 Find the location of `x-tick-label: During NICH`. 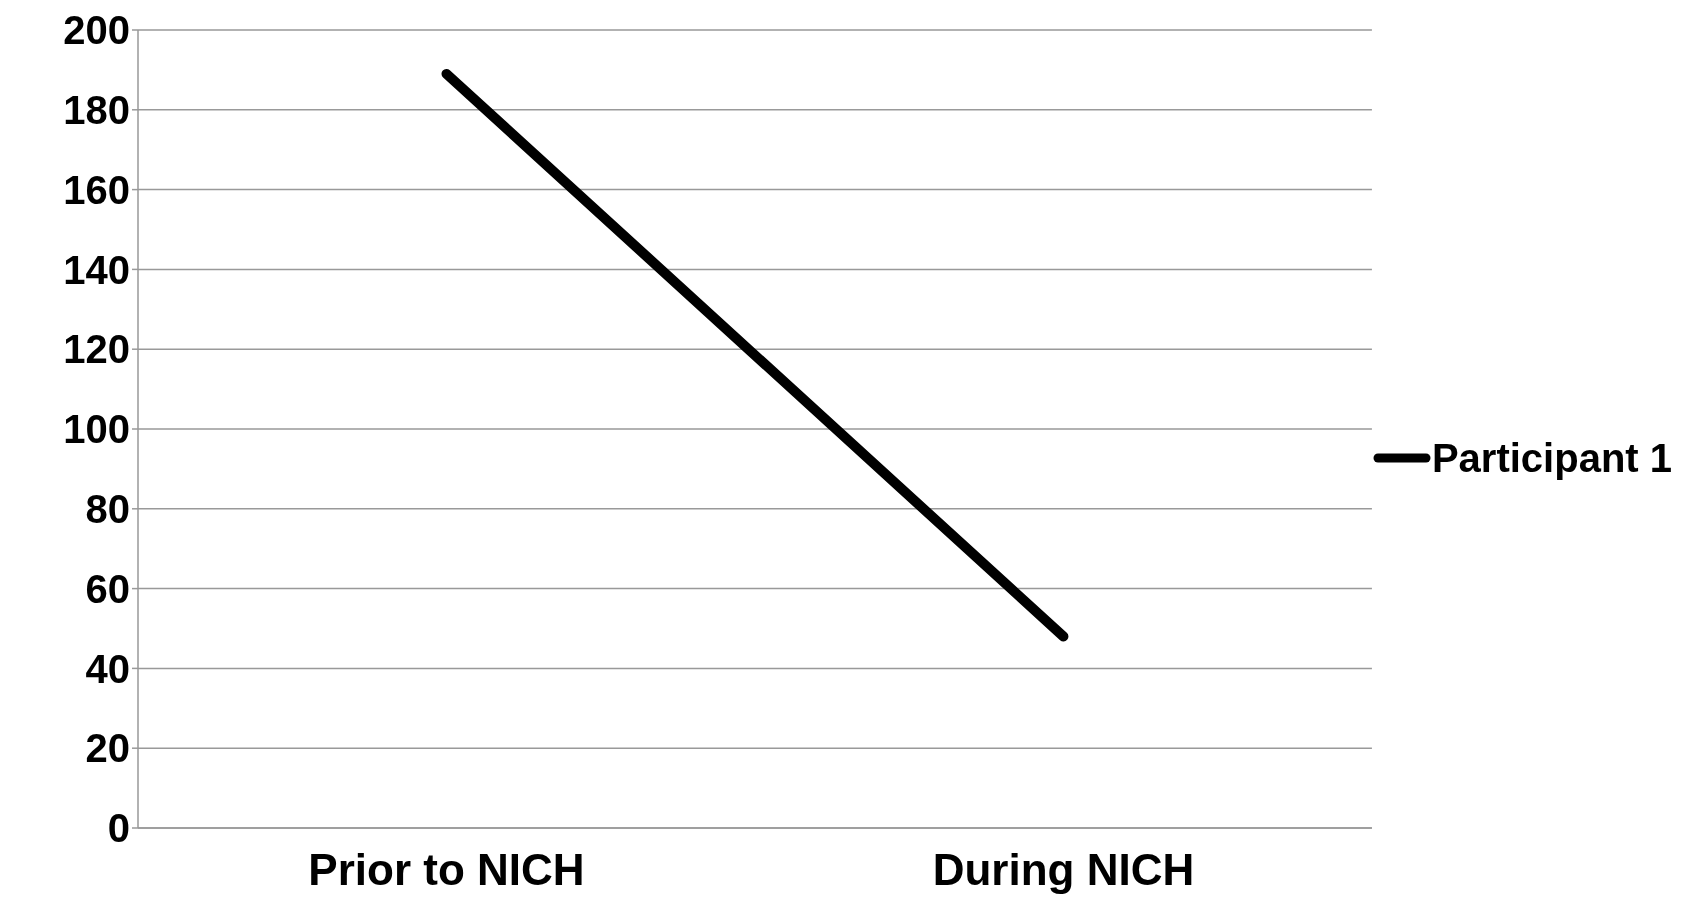

x-tick-label: During NICH is located at coordinates (1063, 870).